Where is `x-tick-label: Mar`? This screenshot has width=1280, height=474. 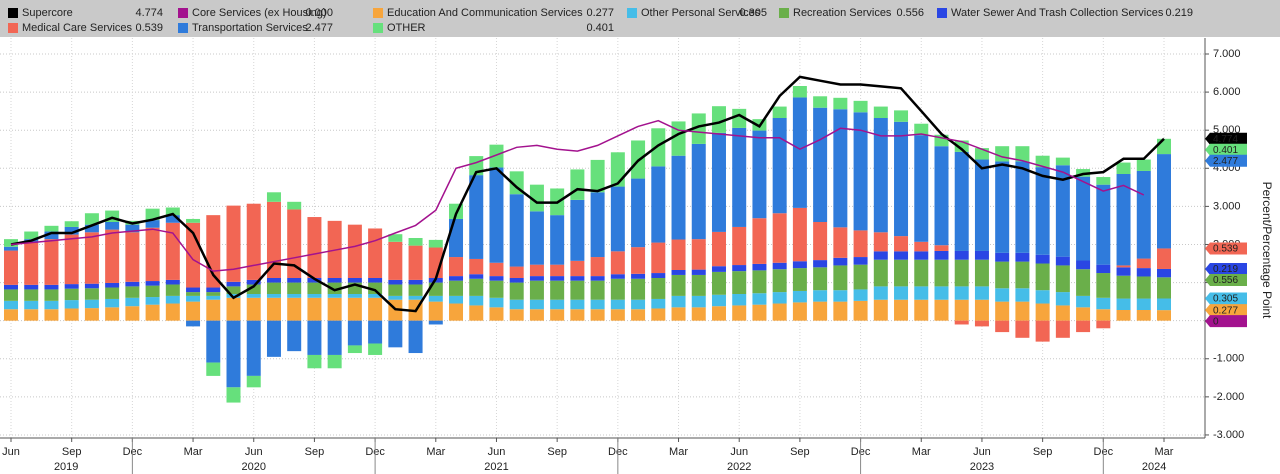
x-tick-label: Mar is located at coordinates (921, 452).